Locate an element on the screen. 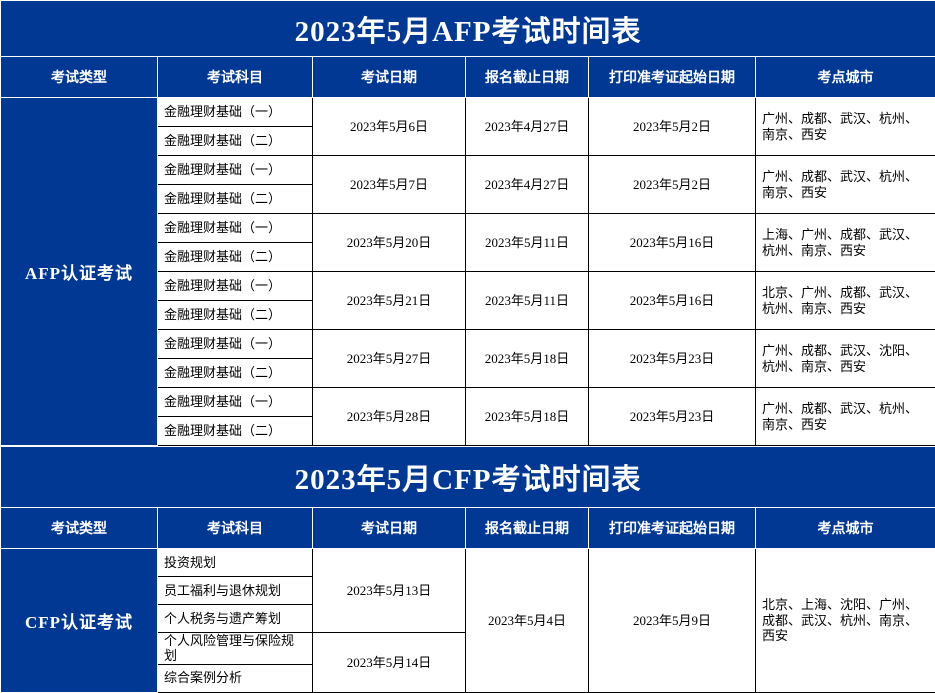 The image size is (935, 693). cfp-header-ticket-start: 打印准考证起始日期 is located at coordinates (672, 528).